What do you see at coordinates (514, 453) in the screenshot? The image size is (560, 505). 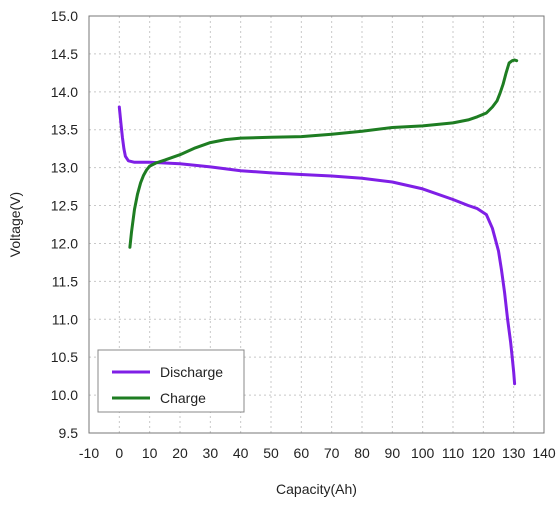 I see `x-tick-label: 130` at bounding box center [514, 453].